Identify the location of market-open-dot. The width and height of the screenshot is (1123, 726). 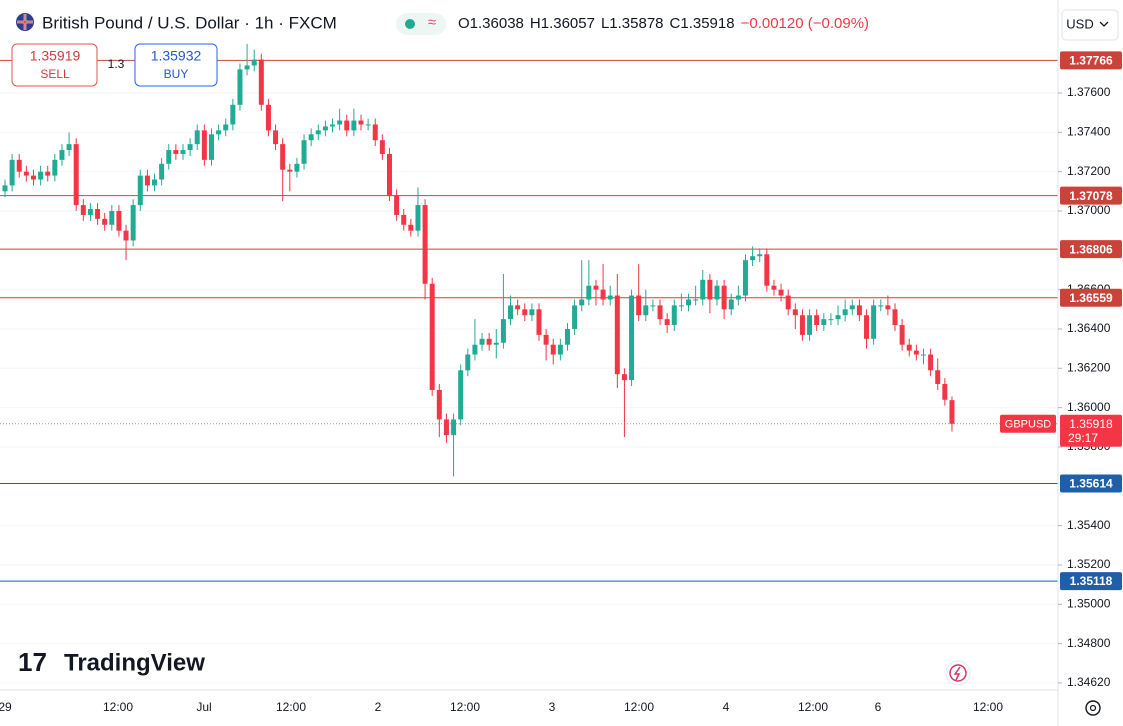
(410, 24).